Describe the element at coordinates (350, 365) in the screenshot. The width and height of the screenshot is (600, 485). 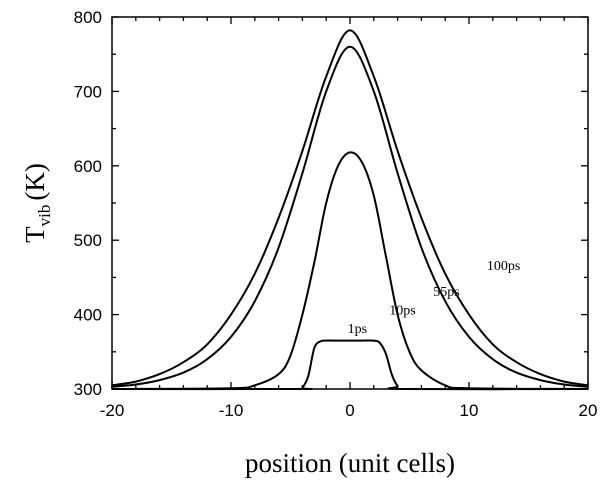
I see `series-line-1ps` at that location.